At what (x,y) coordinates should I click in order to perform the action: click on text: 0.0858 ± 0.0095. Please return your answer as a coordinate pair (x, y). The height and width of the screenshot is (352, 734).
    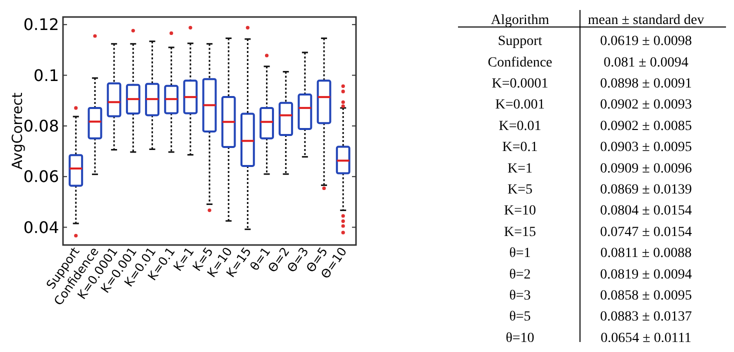
    Looking at the image, I should click on (646, 296).